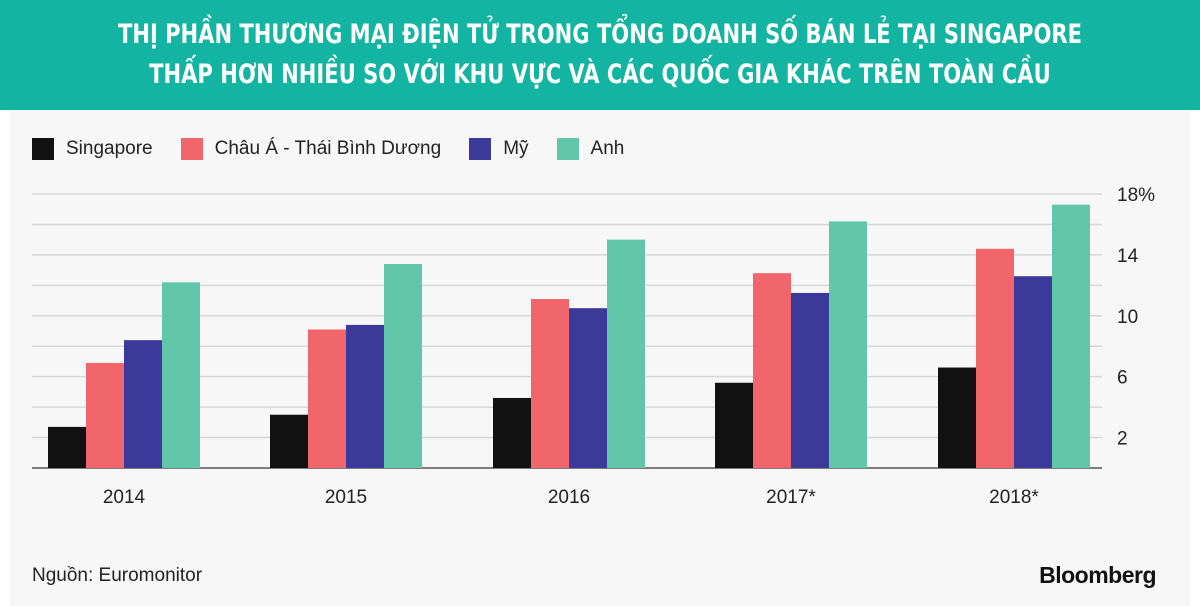 The image size is (1200, 606). What do you see at coordinates (1136, 195) in the screenshot?
I see `y-tick-label: 18%` at bounding box center [1136, 195].